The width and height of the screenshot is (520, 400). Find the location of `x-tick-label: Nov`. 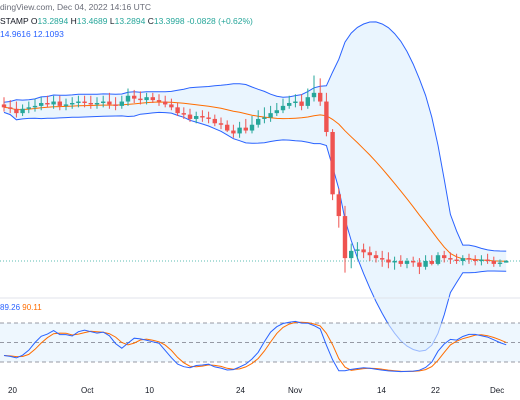

x-tick-label: Nov is located at coordinates (295, 390).